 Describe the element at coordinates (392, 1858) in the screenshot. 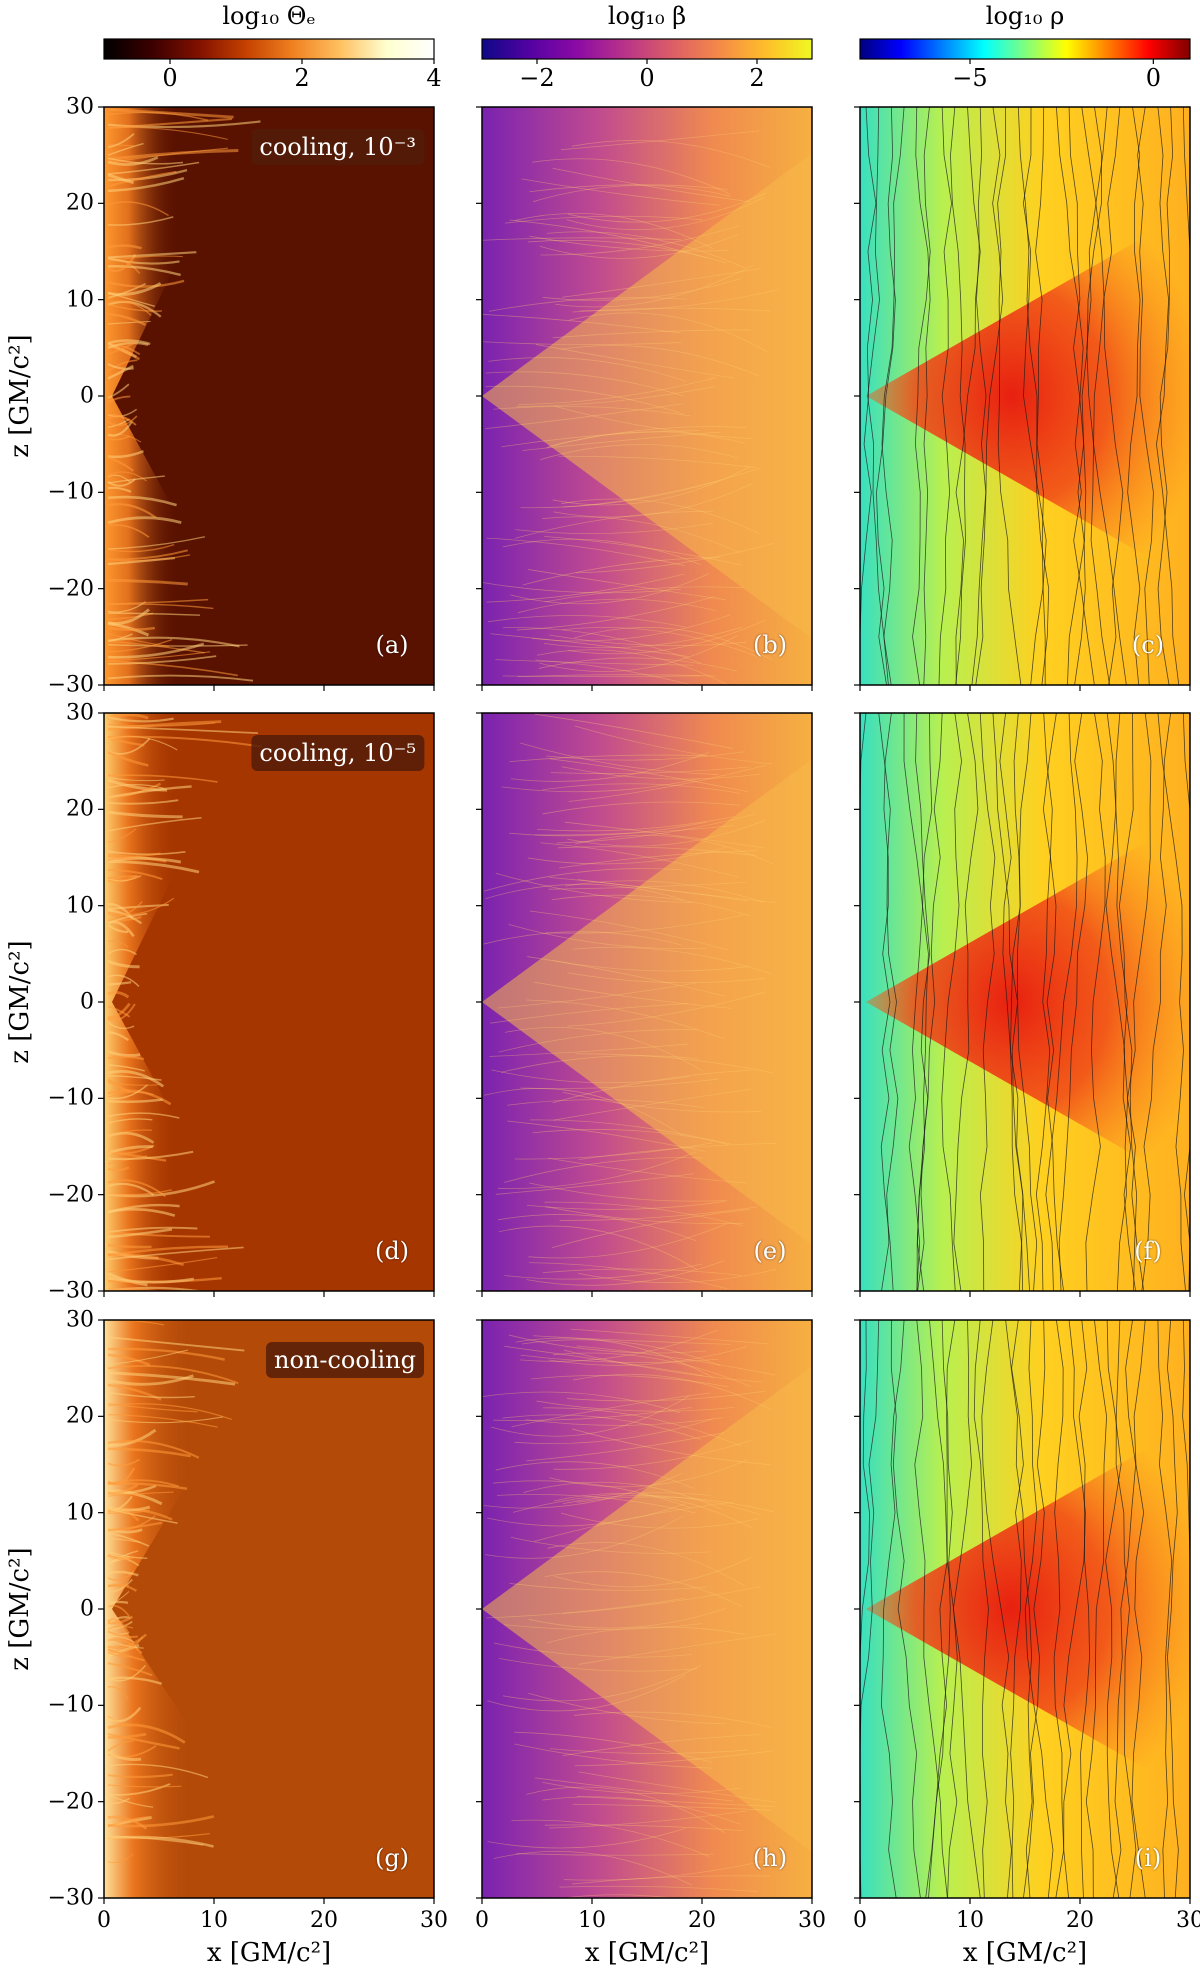

I see `panel-label: (g)` at that location.